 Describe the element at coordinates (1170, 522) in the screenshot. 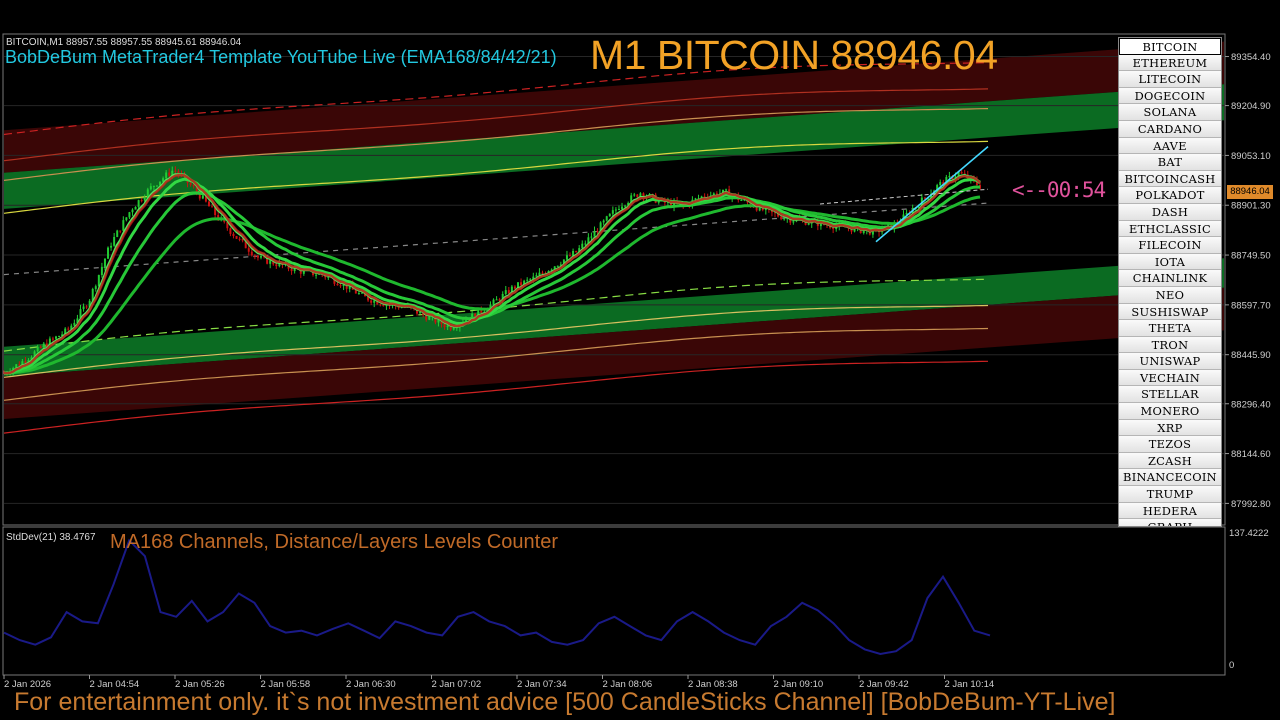

I see `symbol-button-graph: GRAPH` at that location.